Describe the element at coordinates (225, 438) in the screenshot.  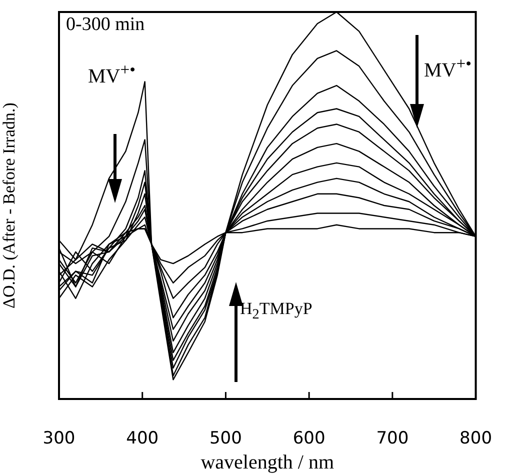
I see `x-tick-label: 500` at that location.